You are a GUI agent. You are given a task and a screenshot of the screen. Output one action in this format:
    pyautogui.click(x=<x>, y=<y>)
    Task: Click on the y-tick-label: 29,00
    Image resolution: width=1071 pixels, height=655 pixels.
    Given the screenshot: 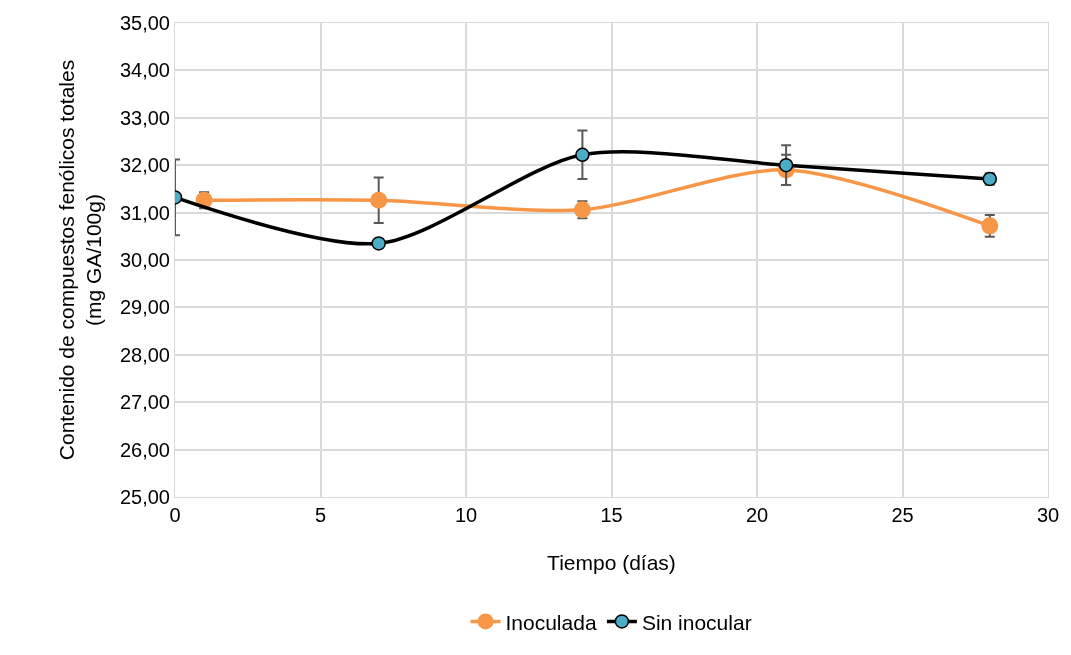 What is the action you would take?
    pyautogui.click(x=144, y=307)
    